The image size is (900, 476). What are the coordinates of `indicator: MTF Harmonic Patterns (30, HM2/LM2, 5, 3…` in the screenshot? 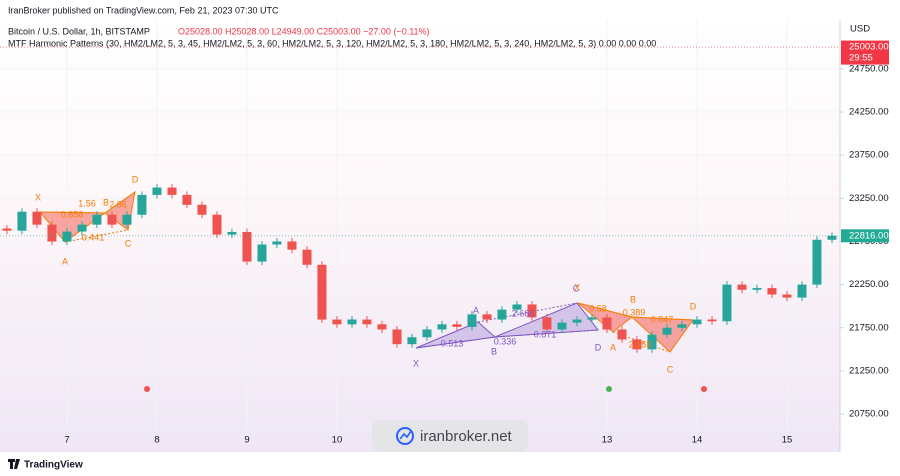 It's located at (332, 43).